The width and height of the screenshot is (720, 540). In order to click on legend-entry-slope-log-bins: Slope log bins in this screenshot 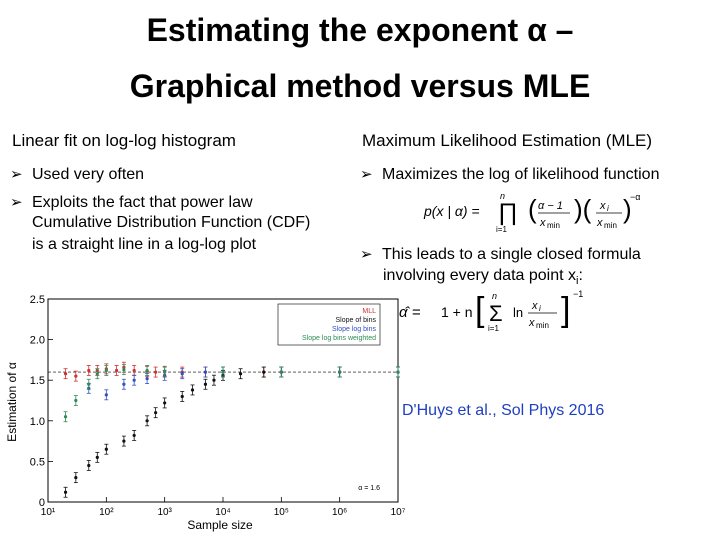, I will do `click(354, 329)`.